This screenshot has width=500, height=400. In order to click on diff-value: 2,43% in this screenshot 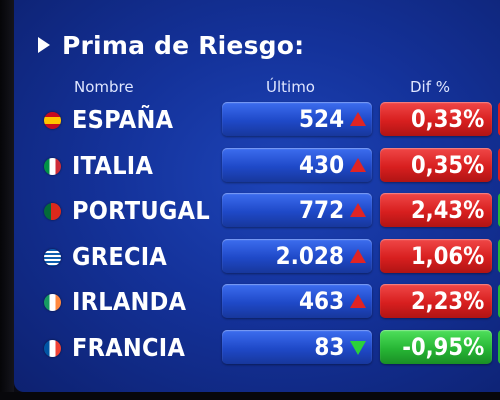, I will do `click(447, 210)`.